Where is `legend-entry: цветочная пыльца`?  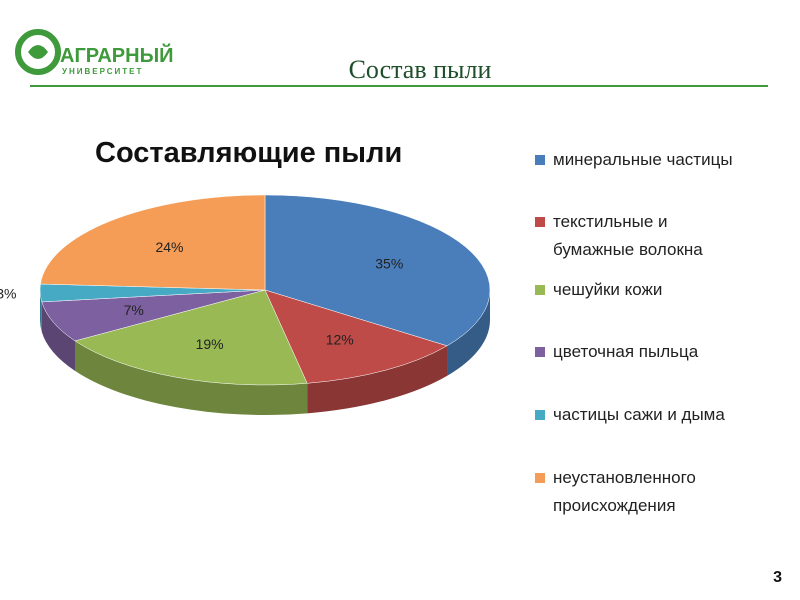
legend-entry: цветочная пыльца is located at coordinates (655, 352).